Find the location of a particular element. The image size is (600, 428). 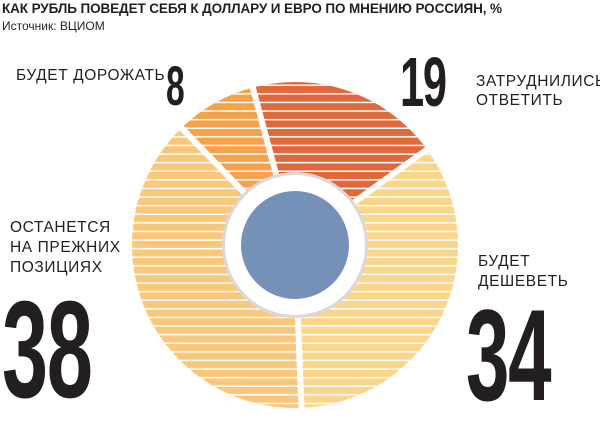

label-hard-2: ОТВЕТИТЬ is located at coordinates (520, 100).